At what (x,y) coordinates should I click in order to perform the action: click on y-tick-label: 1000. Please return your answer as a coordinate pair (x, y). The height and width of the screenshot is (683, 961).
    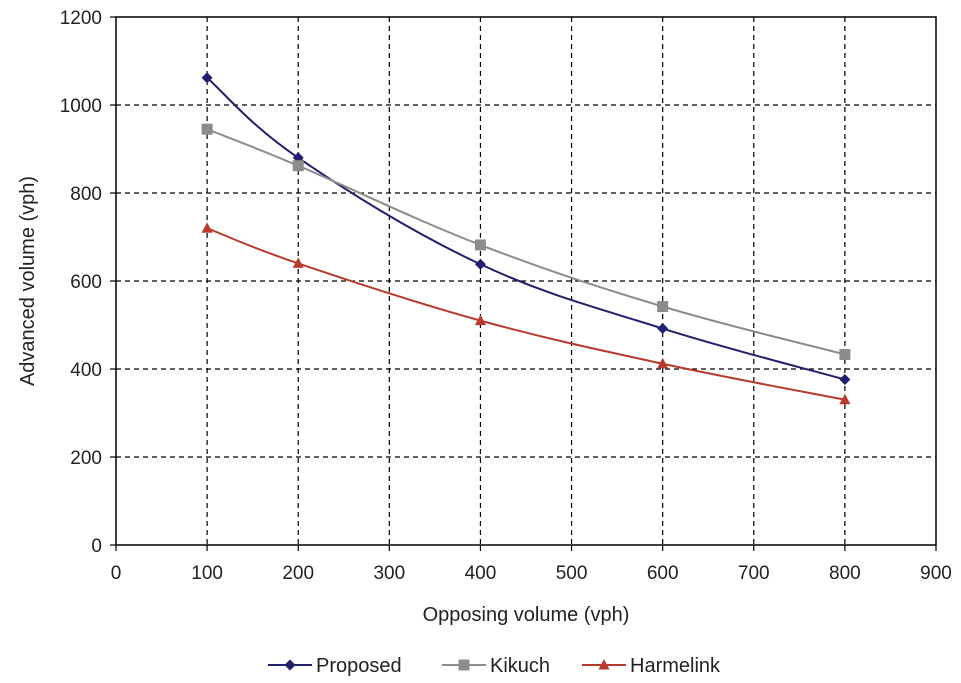
    Looking at the image, I should click on (81, 106).